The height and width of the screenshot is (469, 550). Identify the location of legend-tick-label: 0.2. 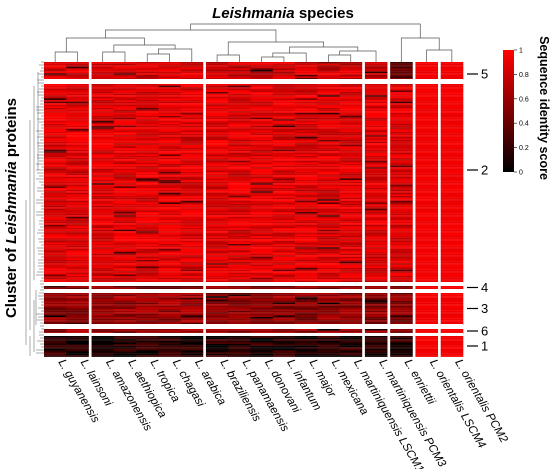
(524, 148).